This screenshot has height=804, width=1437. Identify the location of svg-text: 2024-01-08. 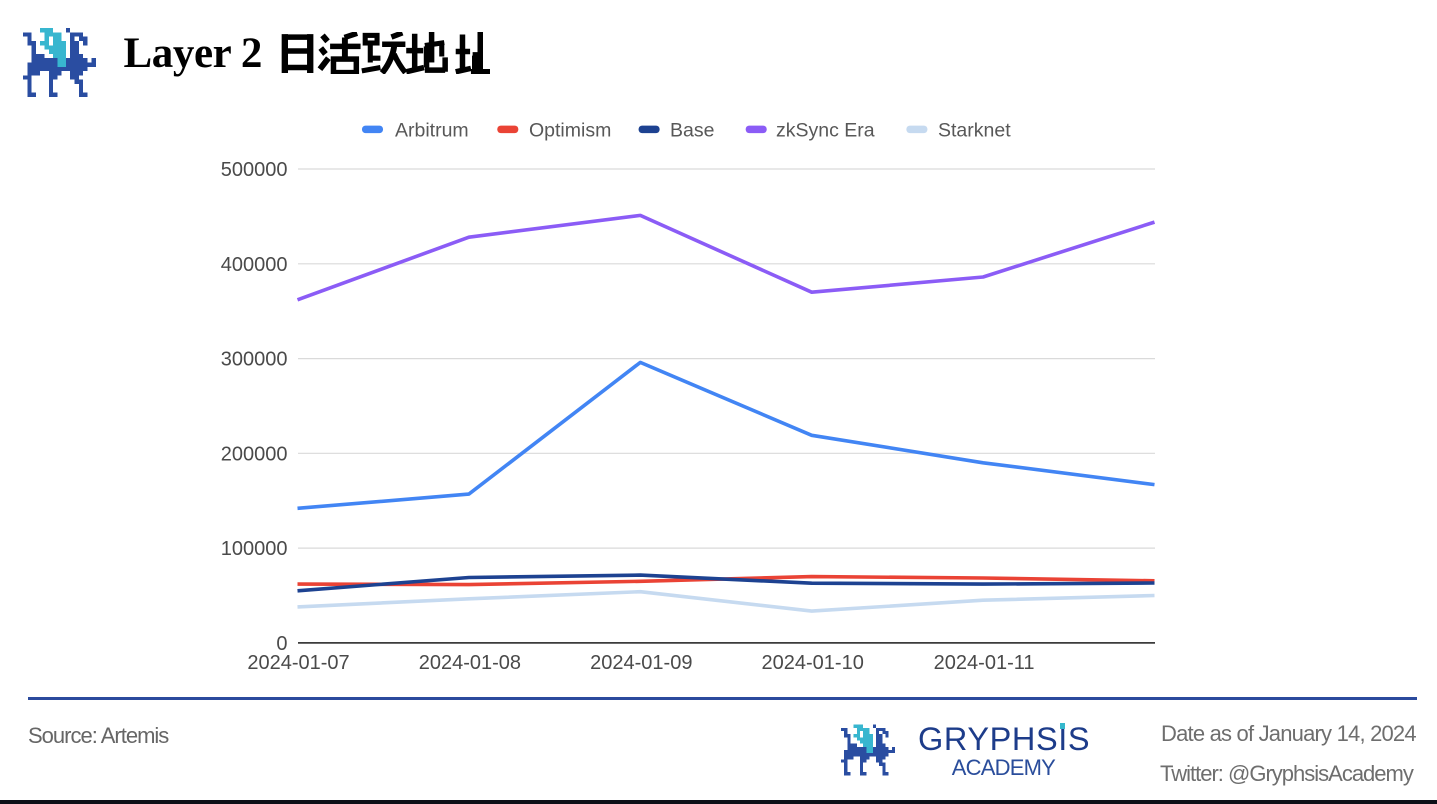
(470, 663).